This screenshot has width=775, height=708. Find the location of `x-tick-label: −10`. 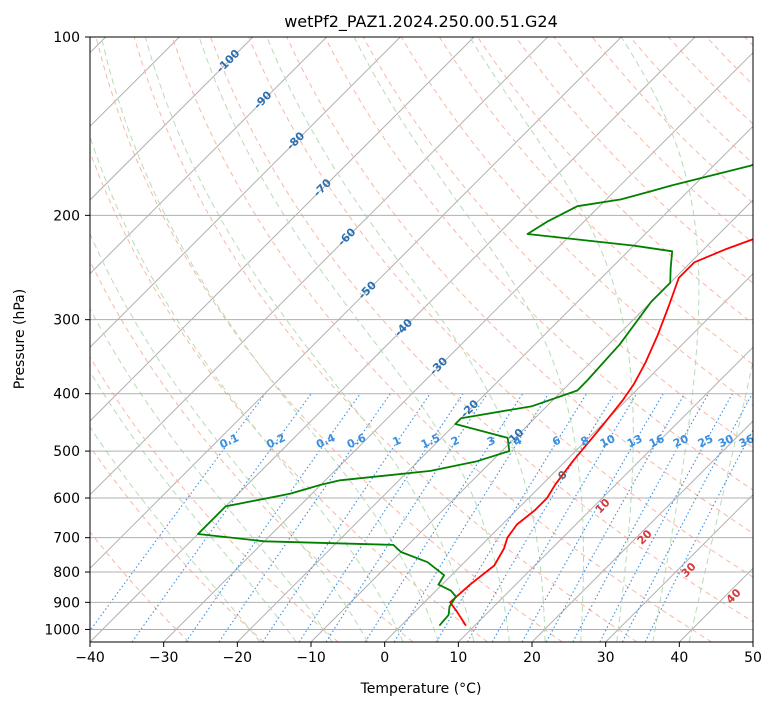

x-tick-label: −10 is located at coordinates (311, 658).